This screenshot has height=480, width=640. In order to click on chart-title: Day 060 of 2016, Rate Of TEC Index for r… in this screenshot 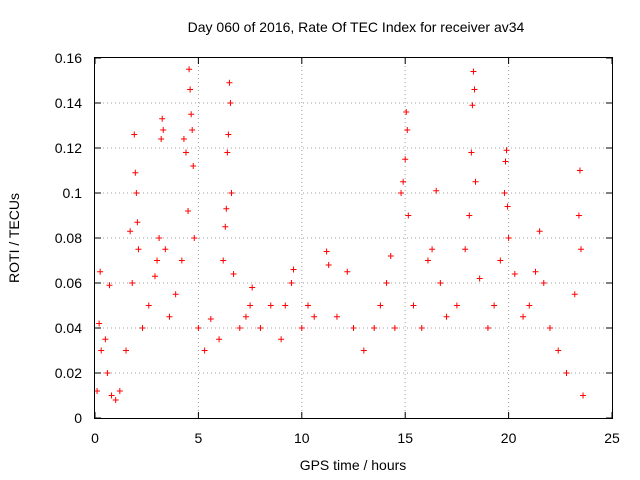, I will do `click(356, 27)`.